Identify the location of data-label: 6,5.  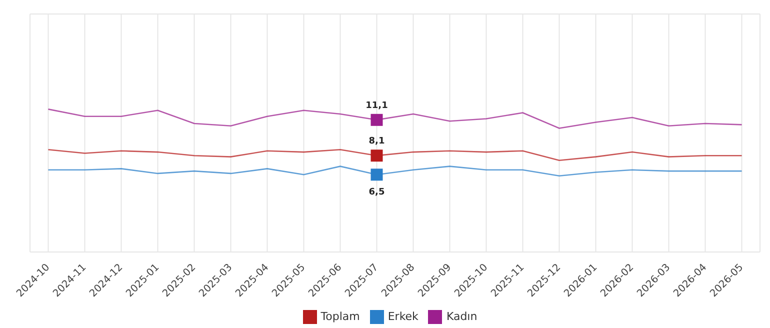
(376, 193).